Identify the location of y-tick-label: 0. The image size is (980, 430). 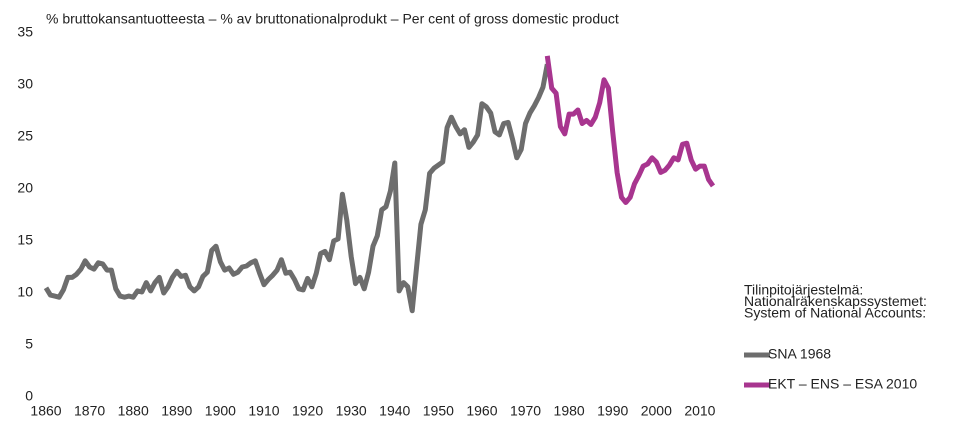
(29, 396).